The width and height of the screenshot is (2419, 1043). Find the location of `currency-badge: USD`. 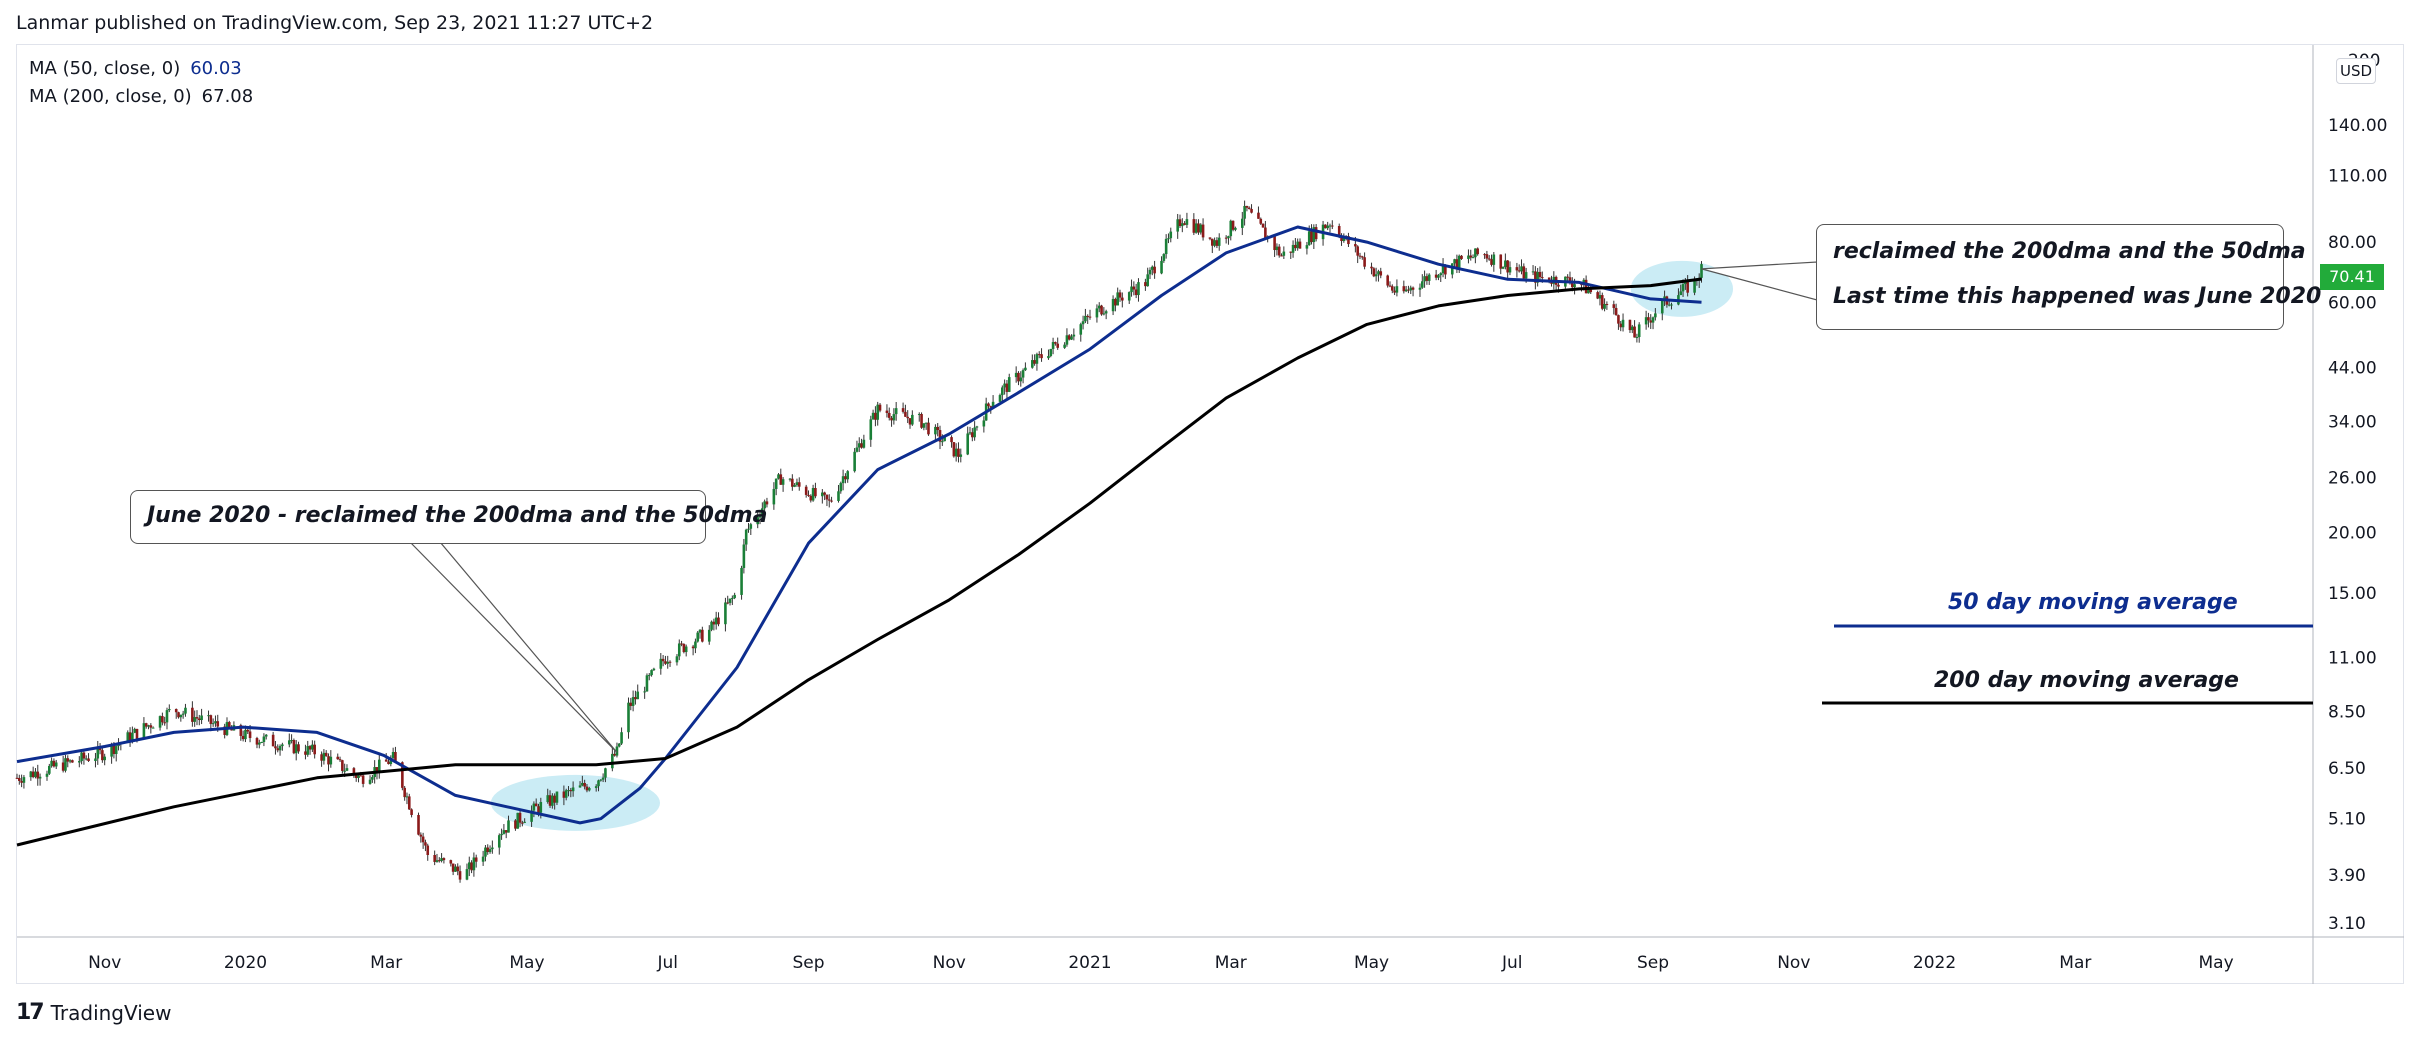

currency-badge: USD is located at coordinates (2356, 71).